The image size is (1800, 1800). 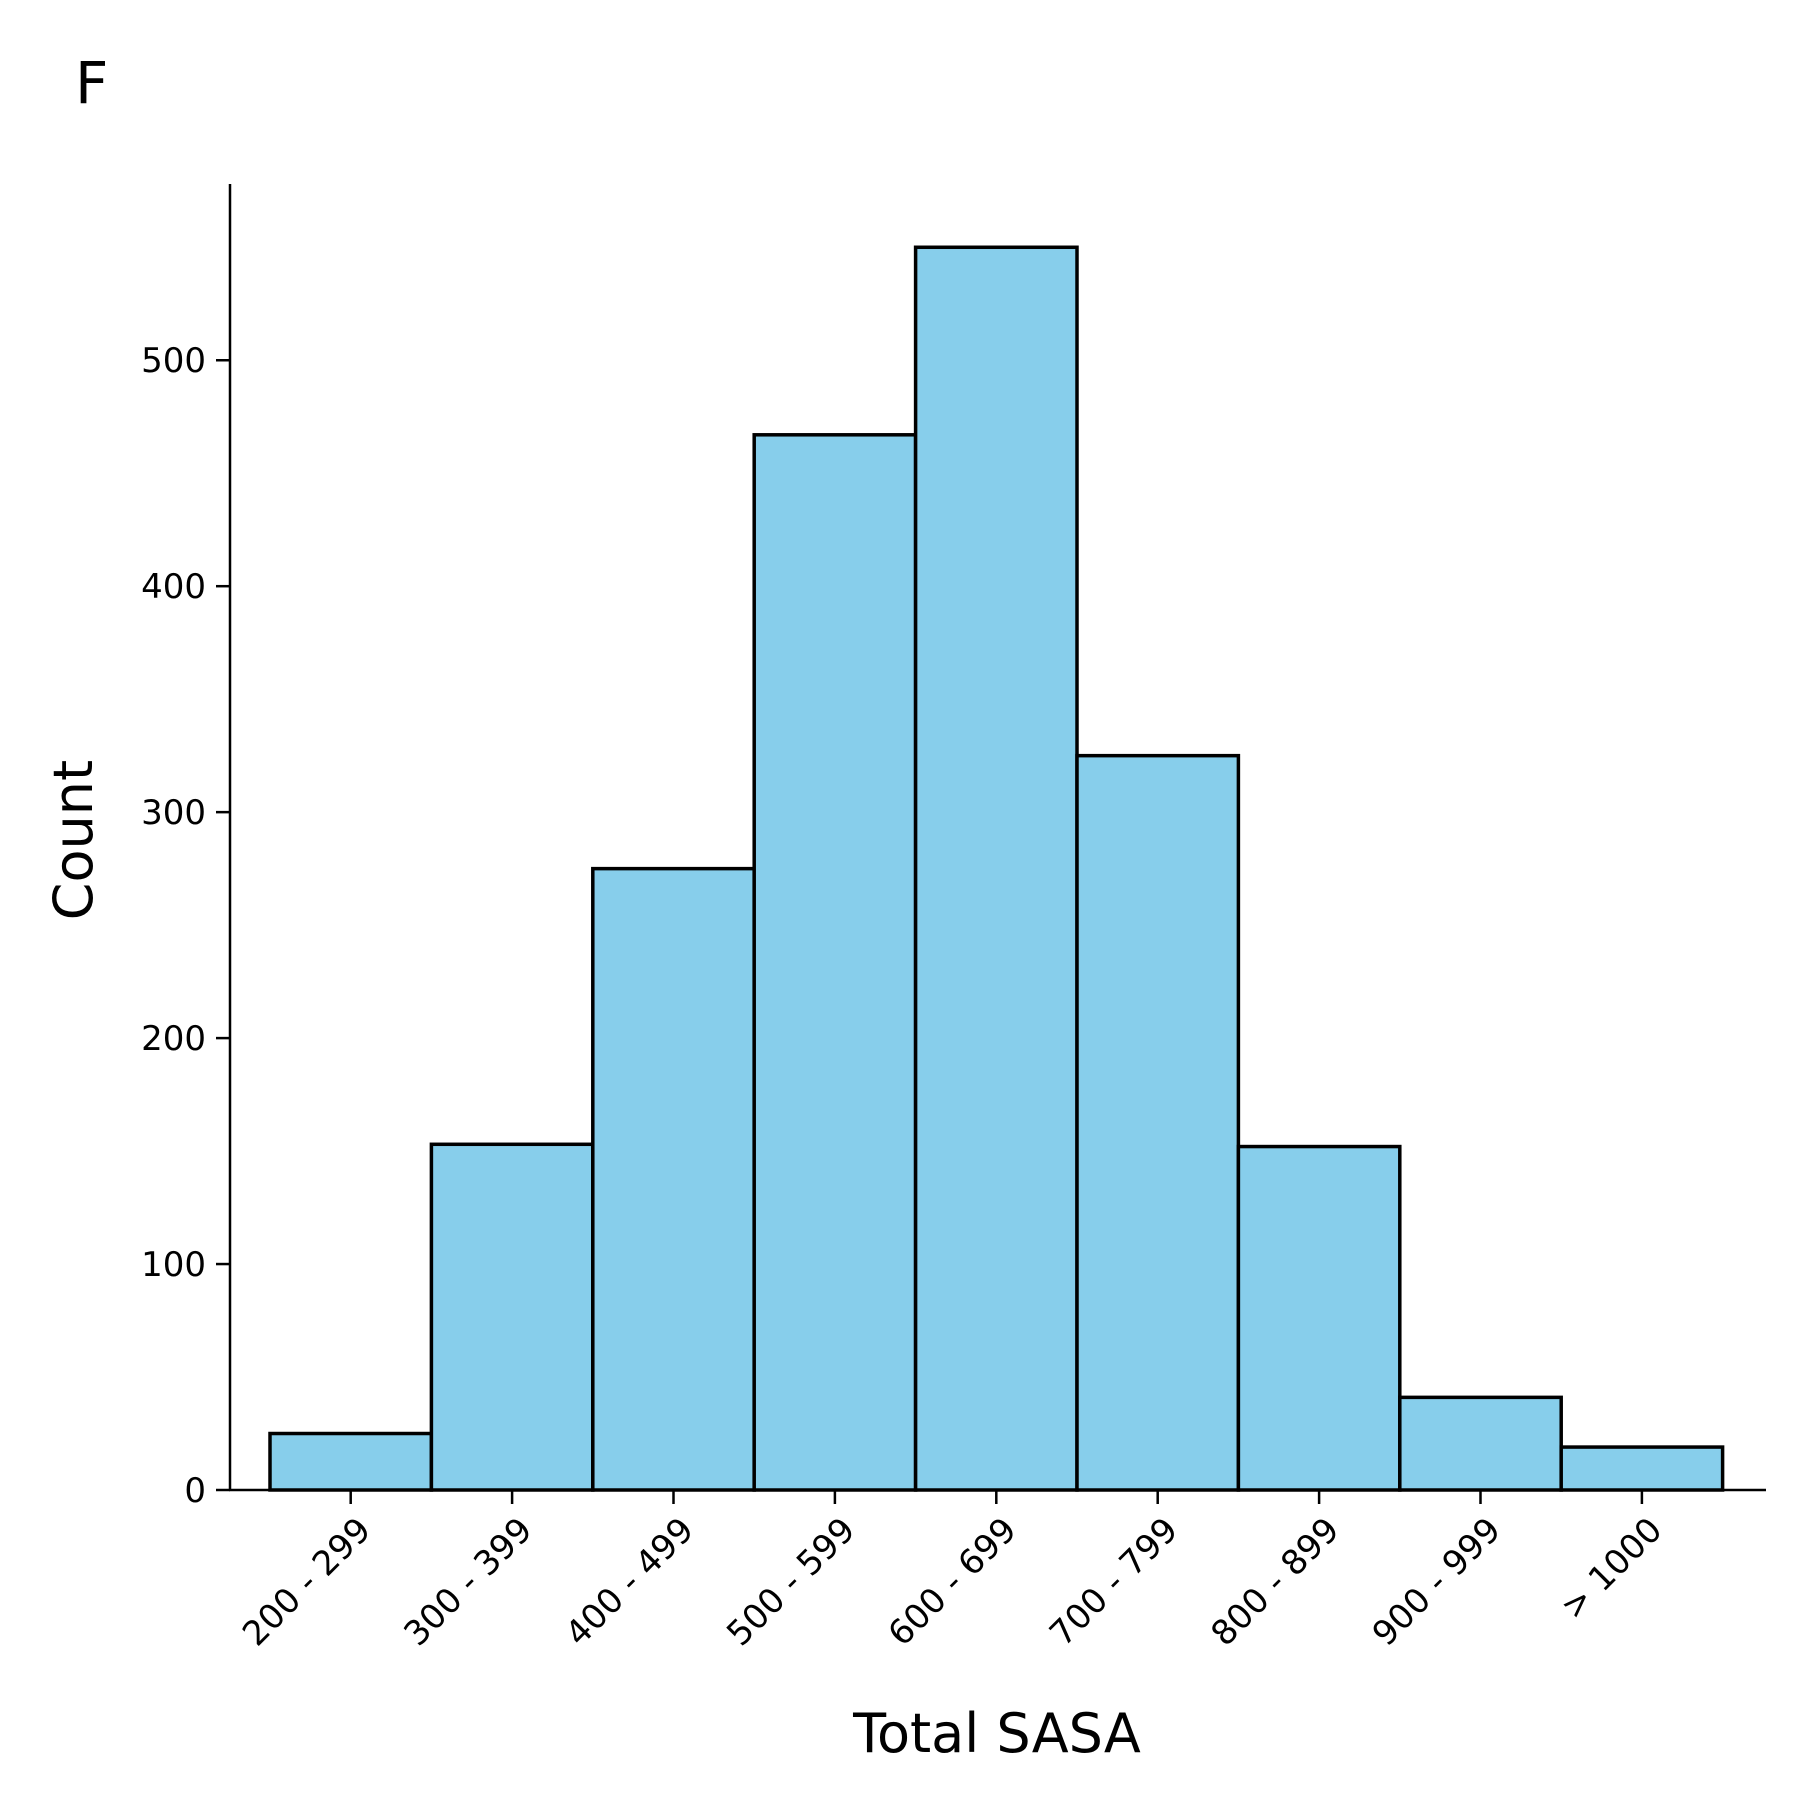 I want to click on x-tick-label: 800 - 899, so click(x=1275, y=1582).